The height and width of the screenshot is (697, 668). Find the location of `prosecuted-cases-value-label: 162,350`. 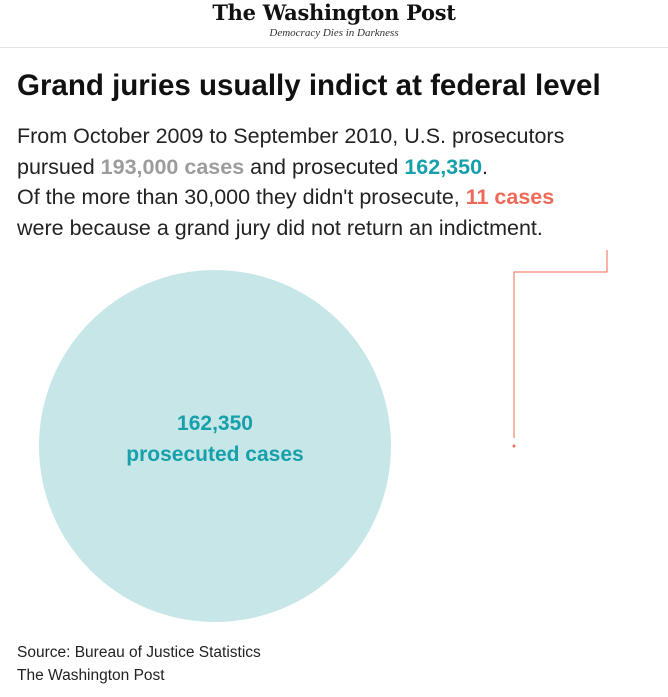

prosecuted-cases-value-label: 162,350 is located at coordinates (215, 423).